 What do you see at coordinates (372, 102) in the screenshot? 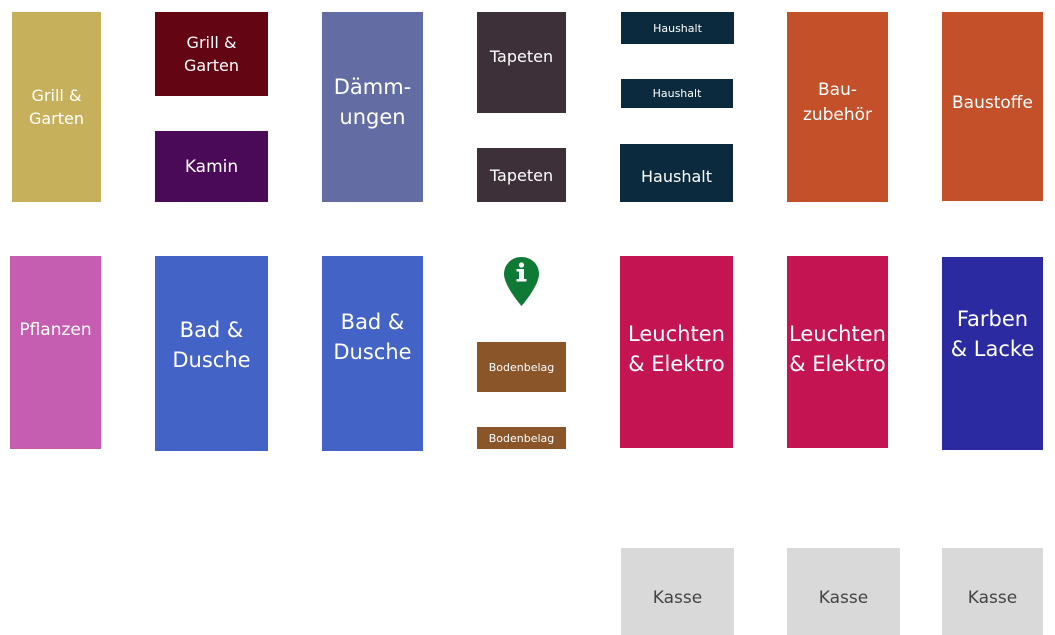
I see `dept-label: Dämm- ungen` at bounding box center [372, 102].